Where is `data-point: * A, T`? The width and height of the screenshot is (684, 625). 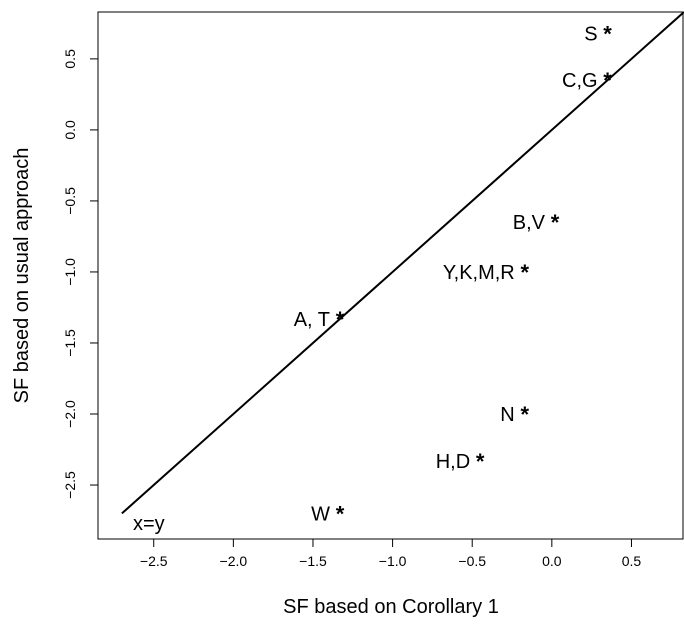 data-point: * A, T is located at coordinates (319, 319).